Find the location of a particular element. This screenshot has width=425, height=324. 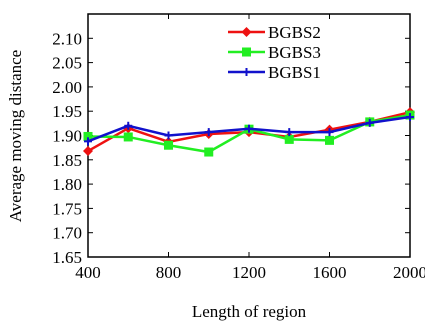

y-tick-label: 1.75 is located at coordinates (67, 208).